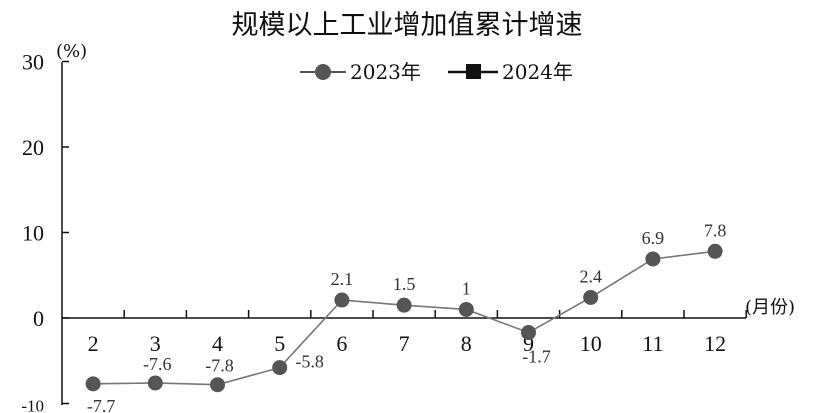 The image size is (814, 413). I want to click on y-tick-label: 10, so click(33, 233).